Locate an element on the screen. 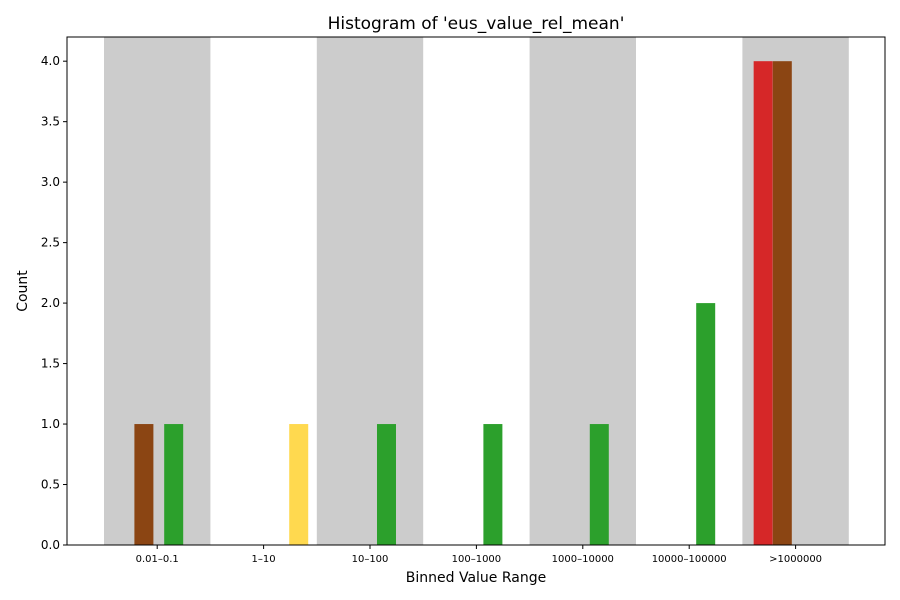 The width and height of the screenshot is (900, 600). x-tick-label-5: 10000–100000 is located at coordinates (689, 559).